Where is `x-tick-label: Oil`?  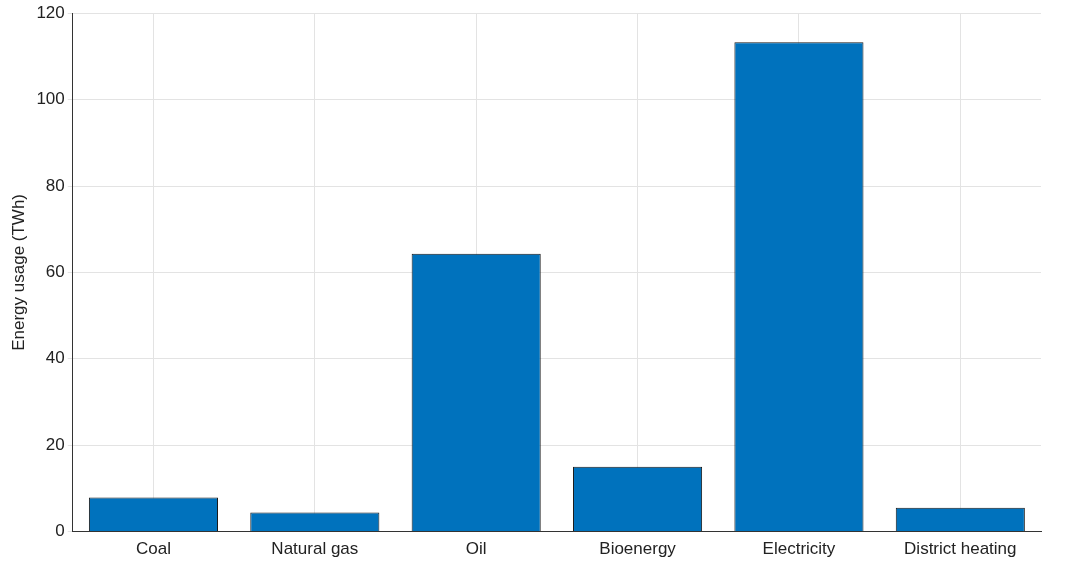
x-tick-label: Oil is located at coordinates (476, 549).